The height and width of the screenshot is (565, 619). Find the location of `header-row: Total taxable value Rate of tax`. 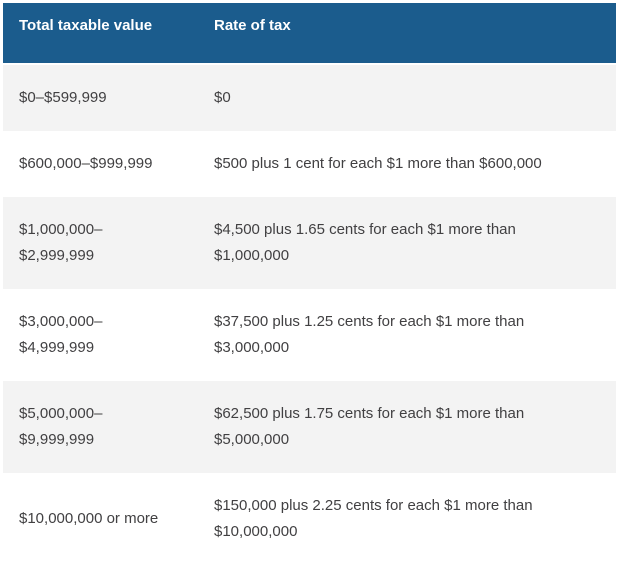

header-row: Total taxable value Rate of tax is located at coordinates (309, 34).